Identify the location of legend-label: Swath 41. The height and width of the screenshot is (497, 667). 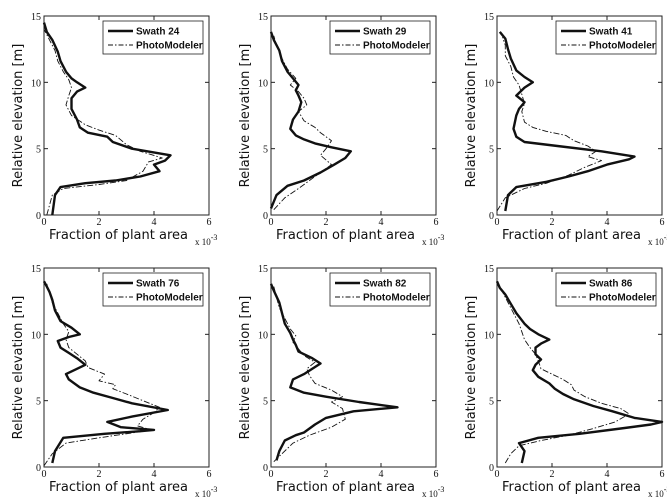
(611, 32).